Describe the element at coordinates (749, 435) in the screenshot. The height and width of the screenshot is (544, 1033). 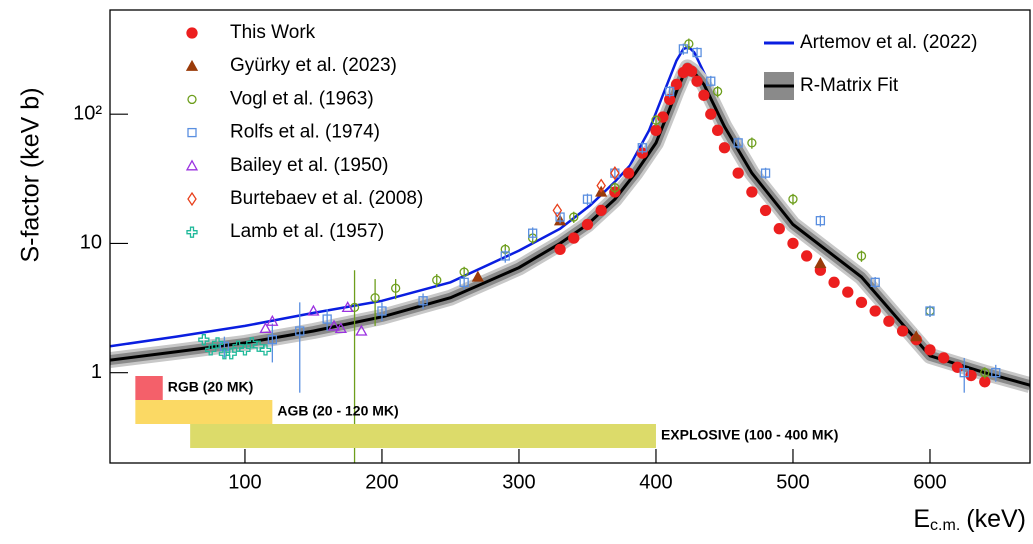
I see `band-label: EXPLOSIVE (100 - 400 MK)` at that location.